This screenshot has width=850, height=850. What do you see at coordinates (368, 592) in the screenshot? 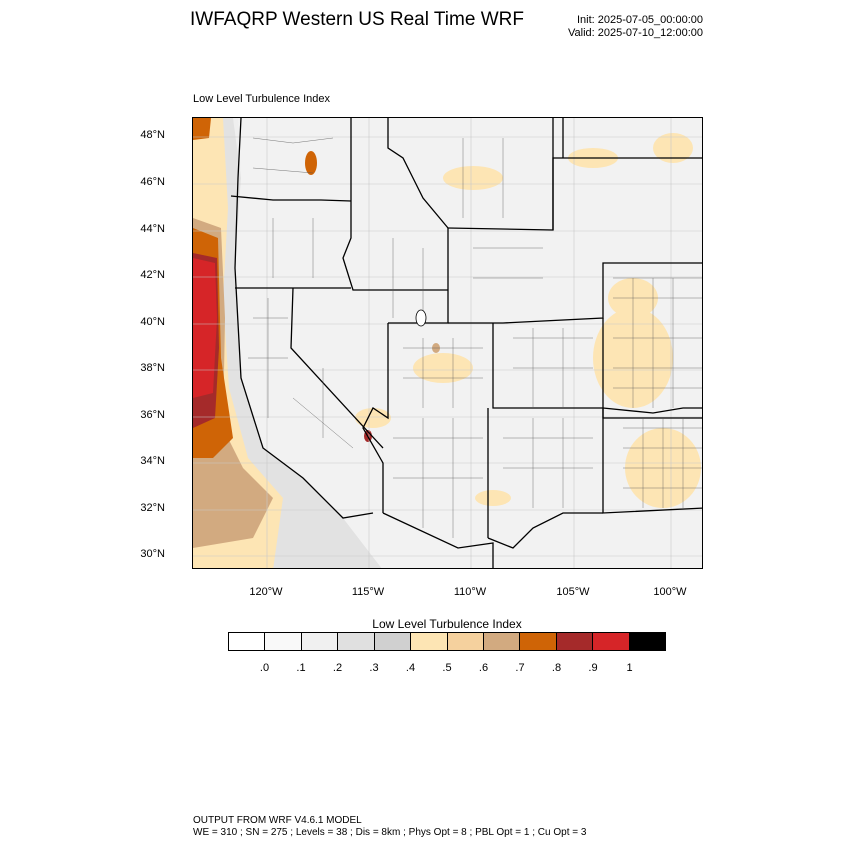
I see `lon-label: 115°W` at bounding box center [368, 592].